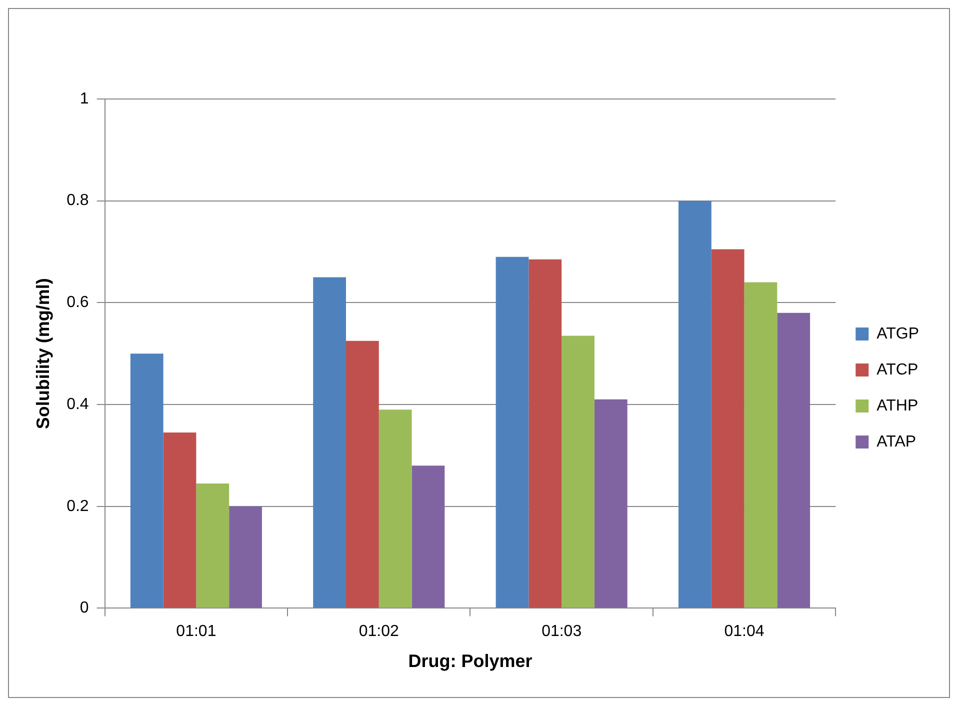 The width and height of the screenshot is (958, 707). Describe the element at coordinates (897, 405) in the screenshot. I see `legend-label: ATHP` at that location.